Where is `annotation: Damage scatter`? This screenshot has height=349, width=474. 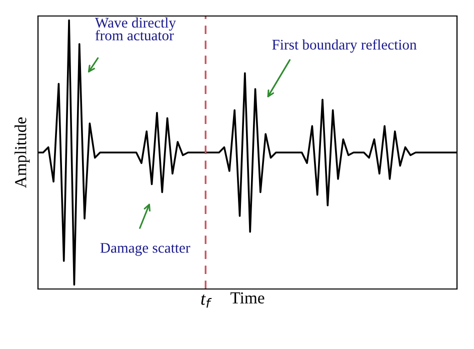 annotation: Damage scatter is located at coordinates (145, 249).